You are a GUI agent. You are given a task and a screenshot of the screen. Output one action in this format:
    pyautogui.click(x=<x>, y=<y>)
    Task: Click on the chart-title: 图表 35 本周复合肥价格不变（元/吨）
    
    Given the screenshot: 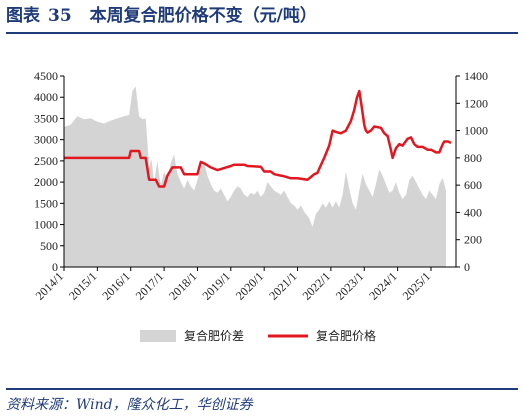 What is the action you would take?
    pyautogui.click(x=262, y=19)
    